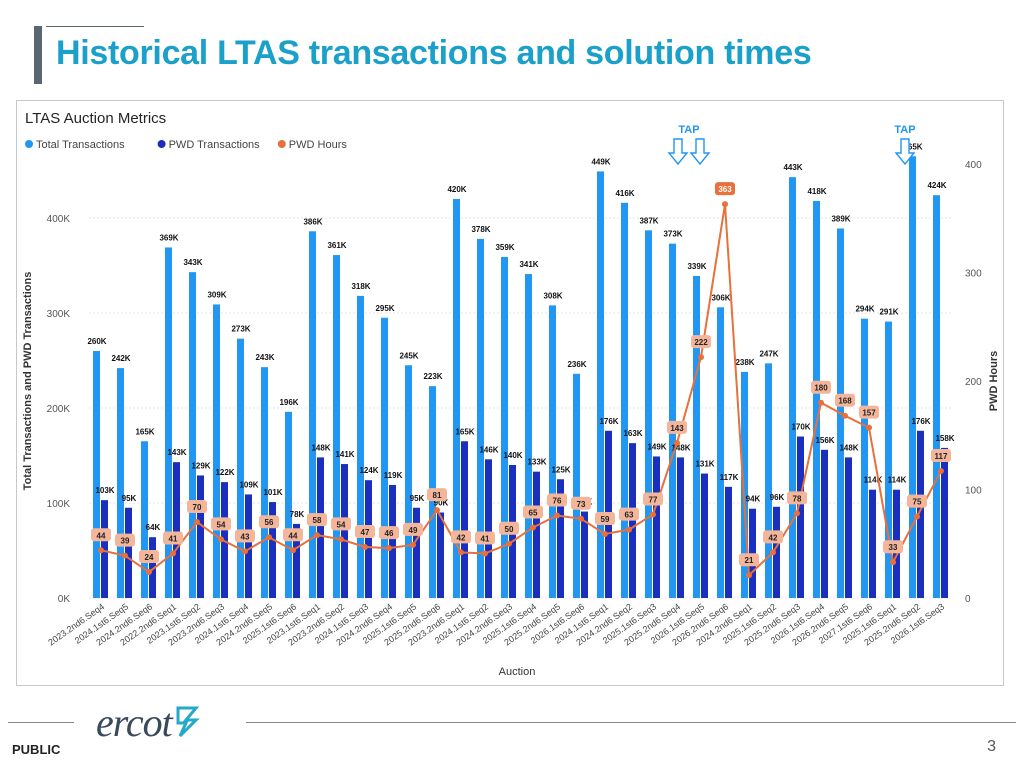 This screenshot has height=768, width=1024. What do you see at coordinates (777, 497) in the screenshot?
I see `pwd-value-label: 96K` at bounding box center [777, 497].